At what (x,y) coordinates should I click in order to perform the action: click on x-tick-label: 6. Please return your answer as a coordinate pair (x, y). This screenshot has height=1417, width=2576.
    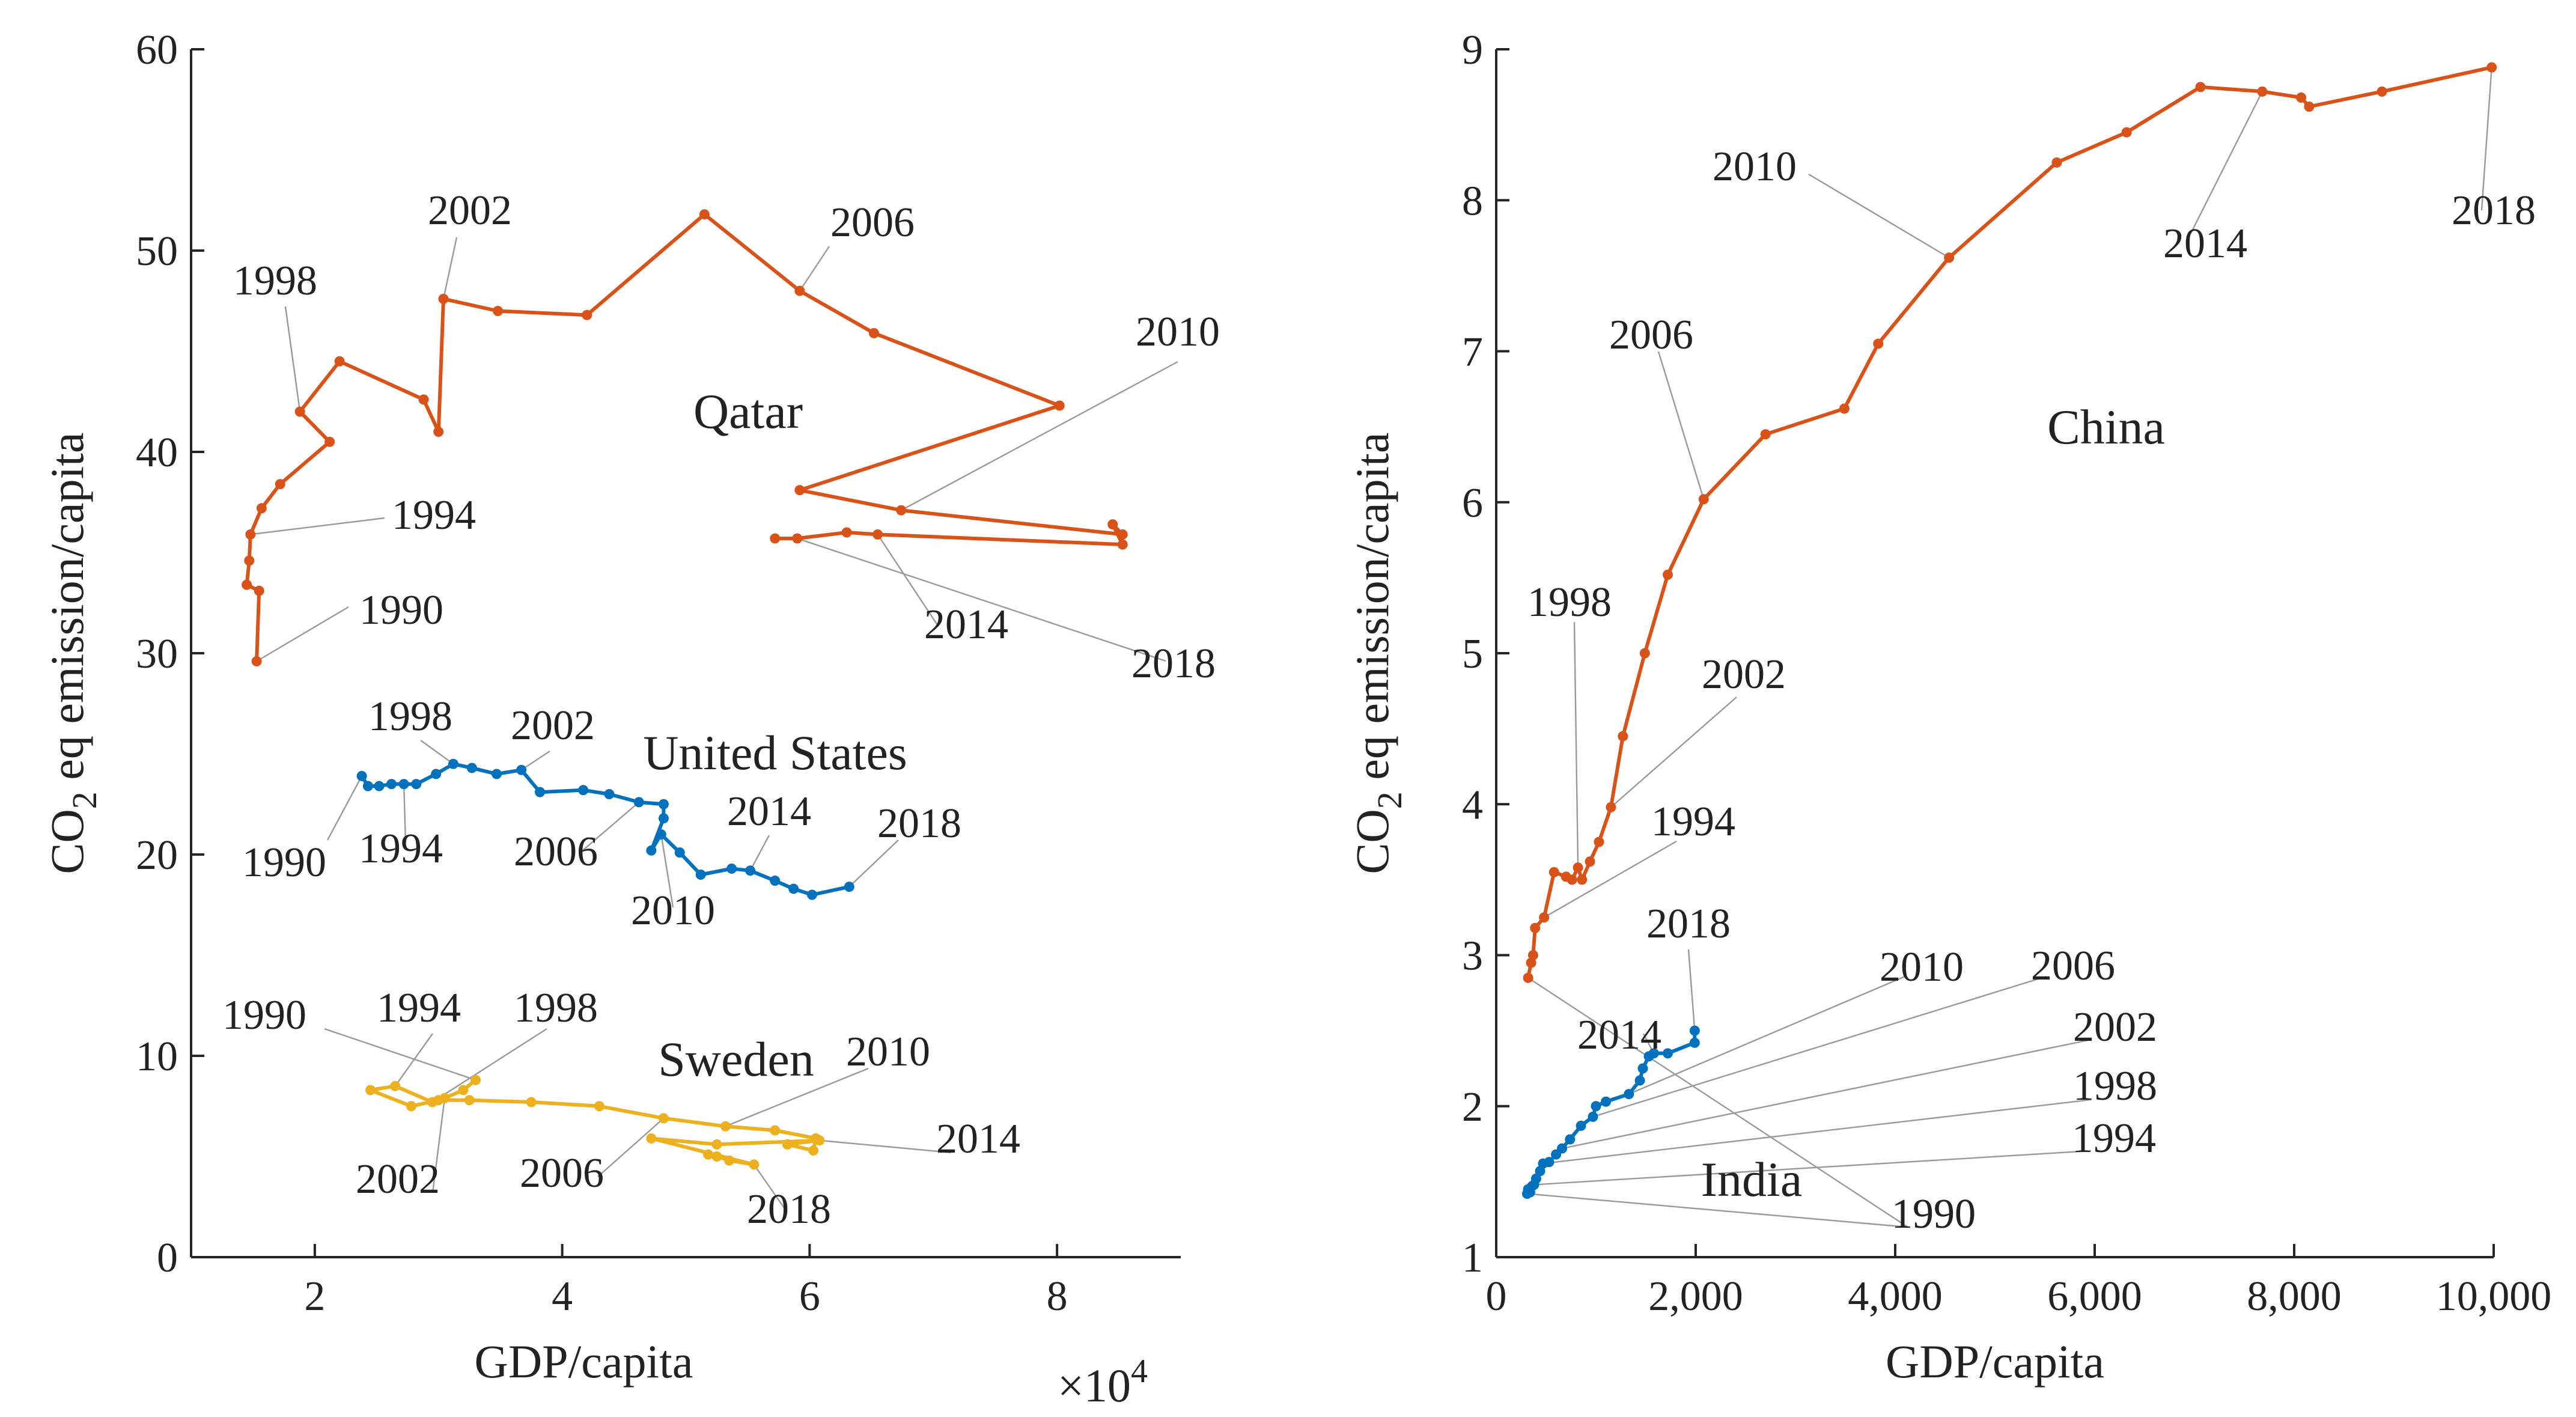
    Looking at the image, I should click on (809, 1296).